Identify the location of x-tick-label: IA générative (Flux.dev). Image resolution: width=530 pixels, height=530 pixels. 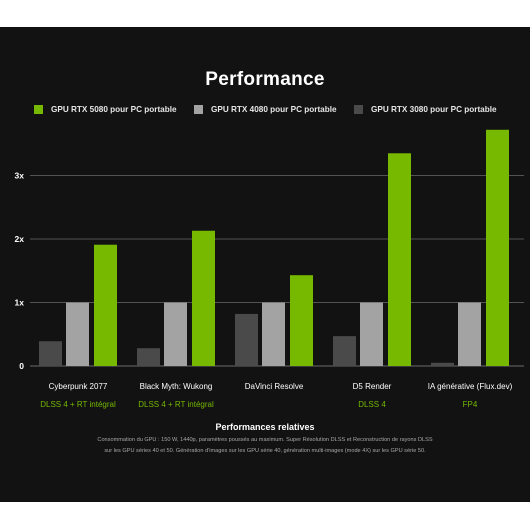
(470, 386).